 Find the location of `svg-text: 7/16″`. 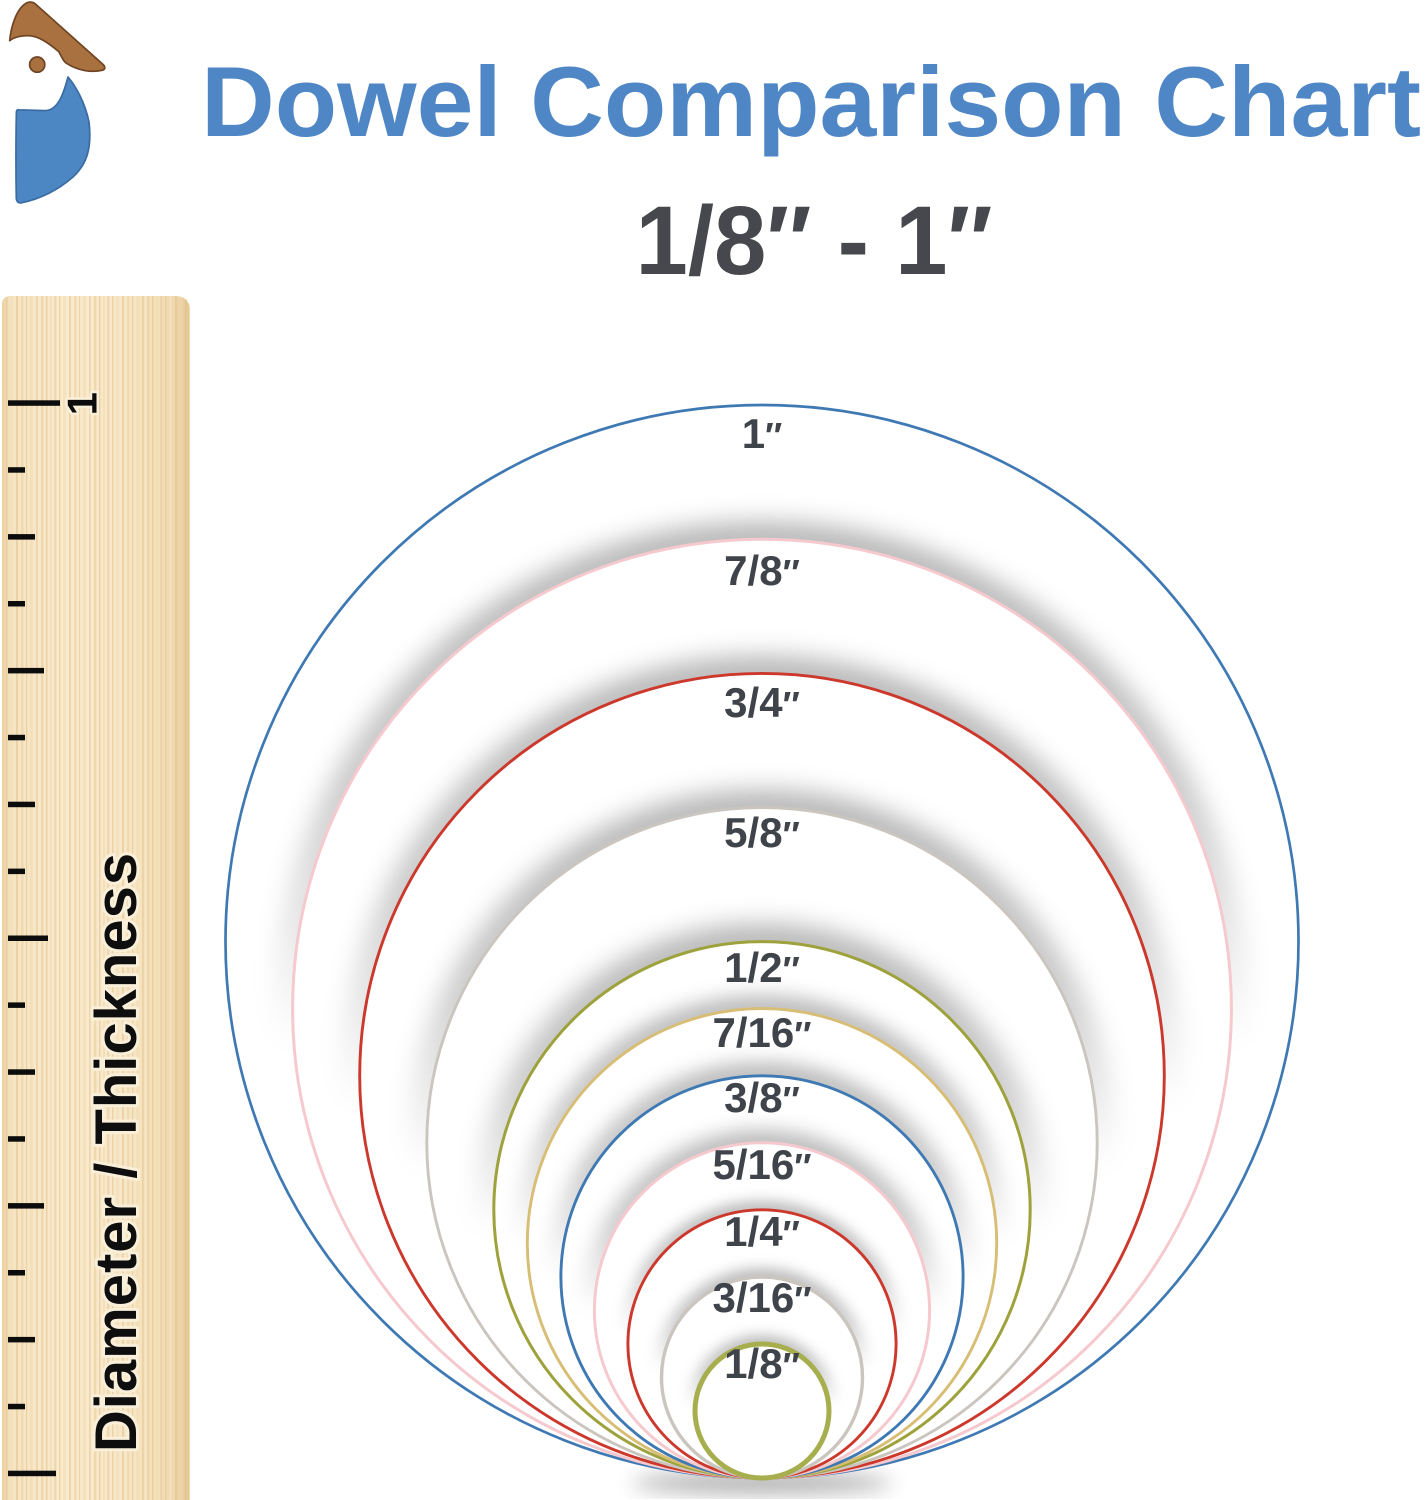

svg-text: 7/16″ is located at coordinates (762, 1032).